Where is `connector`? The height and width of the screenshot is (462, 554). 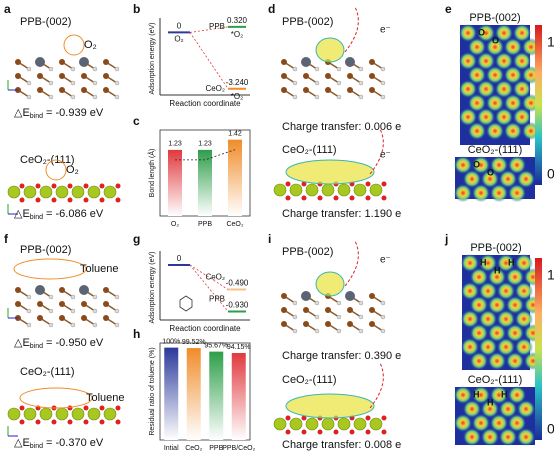 connector is located at coordinates (209, 60).